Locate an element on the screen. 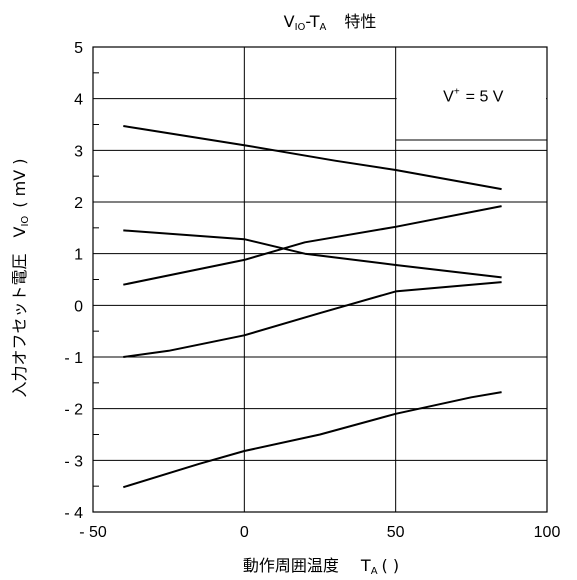 This screenshot has height=580, width=577. minor-ticks is located at coordinates (96, 279).